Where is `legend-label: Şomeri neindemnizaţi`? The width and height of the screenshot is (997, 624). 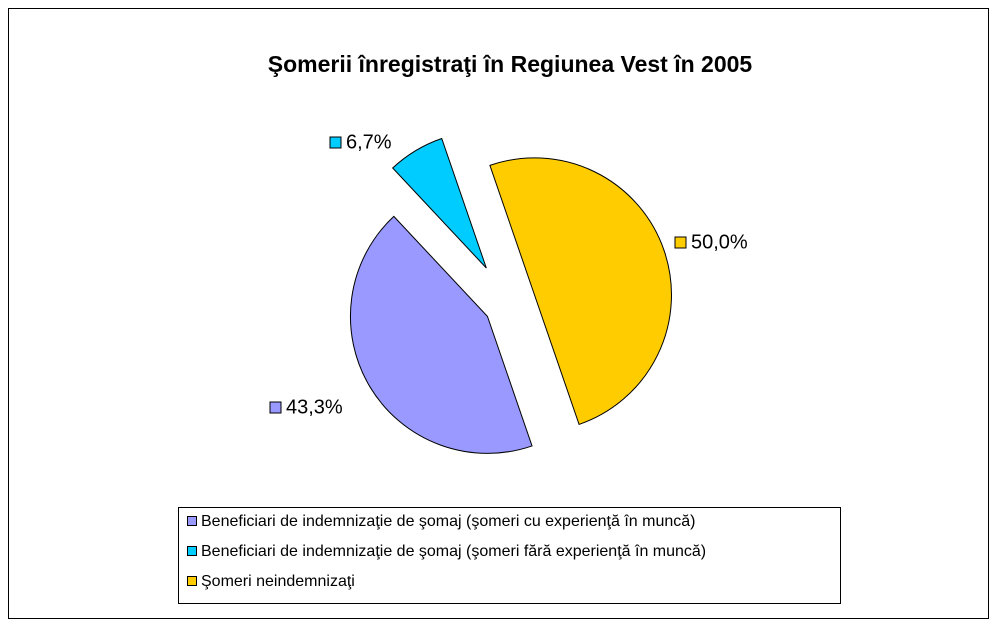 legend-label: Şomeri neindemnizaţi is located at coordinates (278, 581).